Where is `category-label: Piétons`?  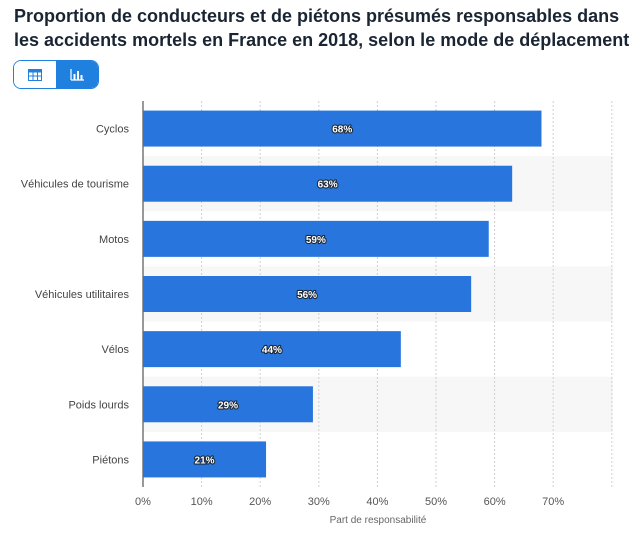
category-label: Piétons is located at coordinates (110, 460).